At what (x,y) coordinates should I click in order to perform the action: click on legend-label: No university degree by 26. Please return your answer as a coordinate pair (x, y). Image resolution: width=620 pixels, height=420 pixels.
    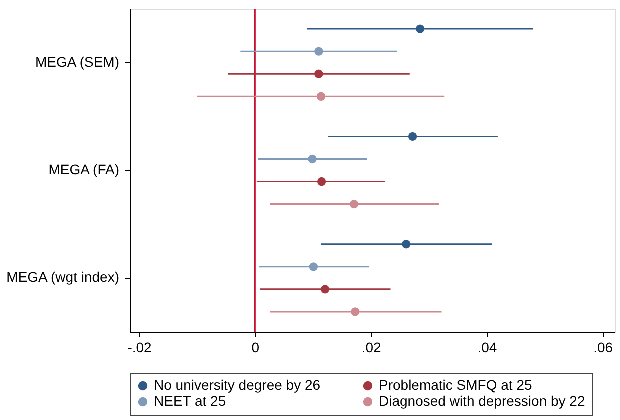
    Looking at the image, I should click on (237, 385).